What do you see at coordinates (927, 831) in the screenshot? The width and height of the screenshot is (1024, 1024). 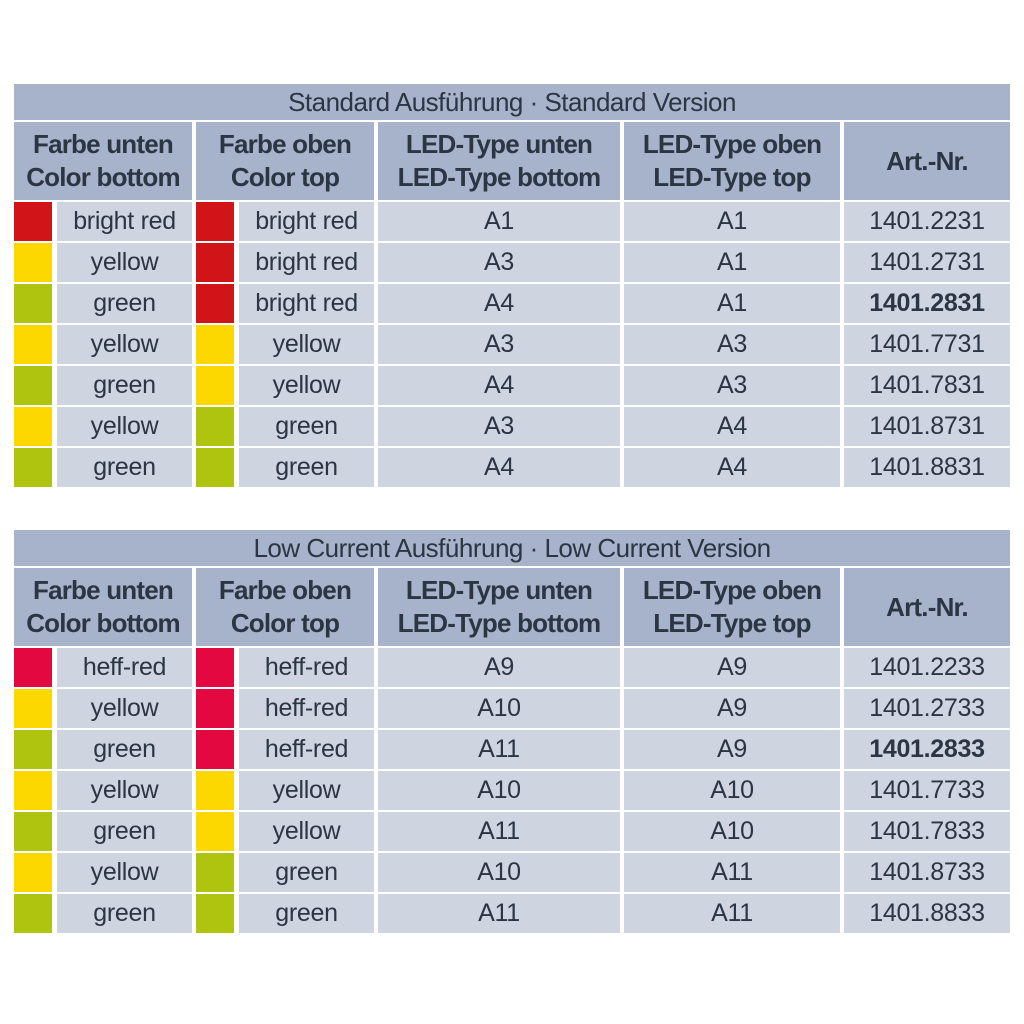 I see `art-nr-cell: 1401.7833` at bounding box center [927, 831].